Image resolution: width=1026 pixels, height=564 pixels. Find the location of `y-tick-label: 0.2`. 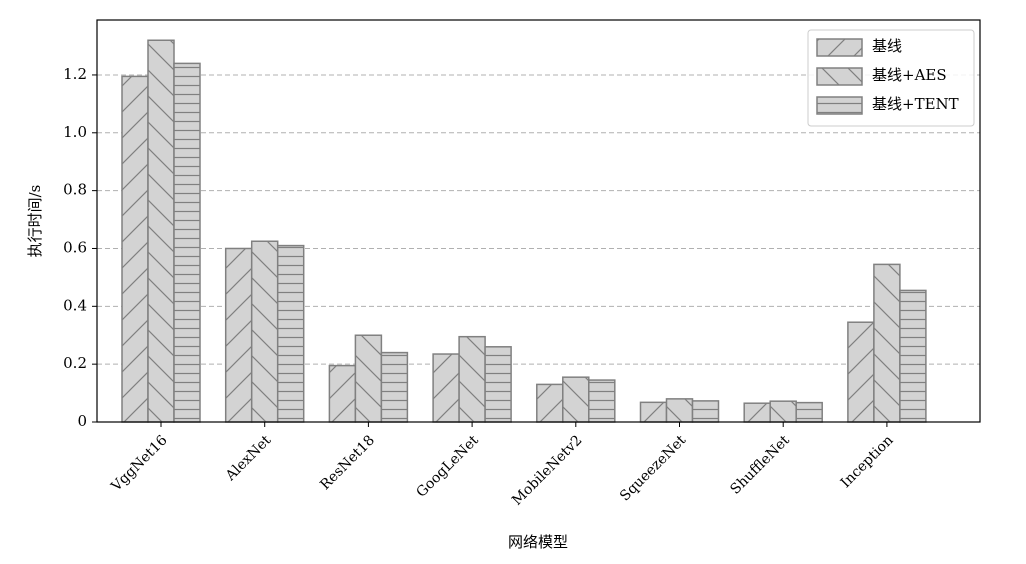

y-tick-label: 0.2 is located at coordinates (75, 363).